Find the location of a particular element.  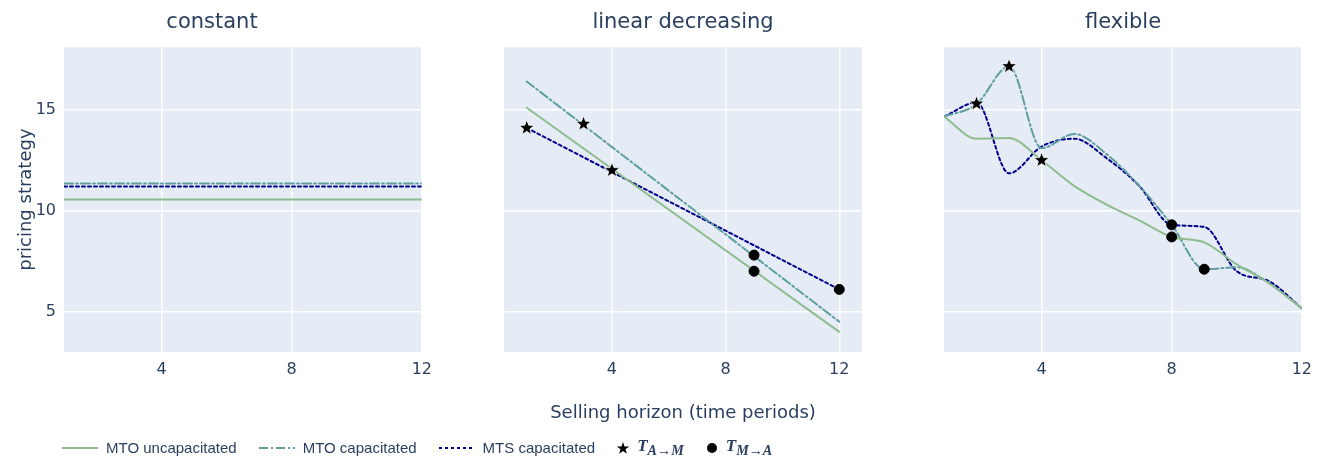

y-tick-label: 10 is located at coordinates (45, 209).